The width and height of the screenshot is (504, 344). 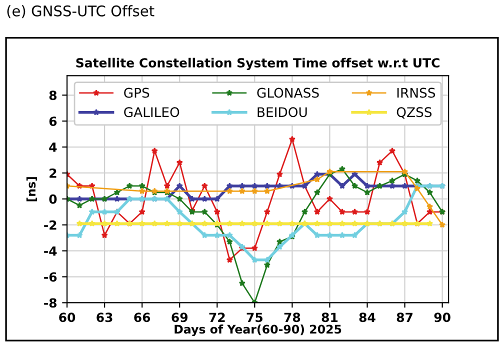 What do you see at coordinates (404, 317) in the screenshot?
I see `x-tick-label: 87` at bounding box center [404, 317].